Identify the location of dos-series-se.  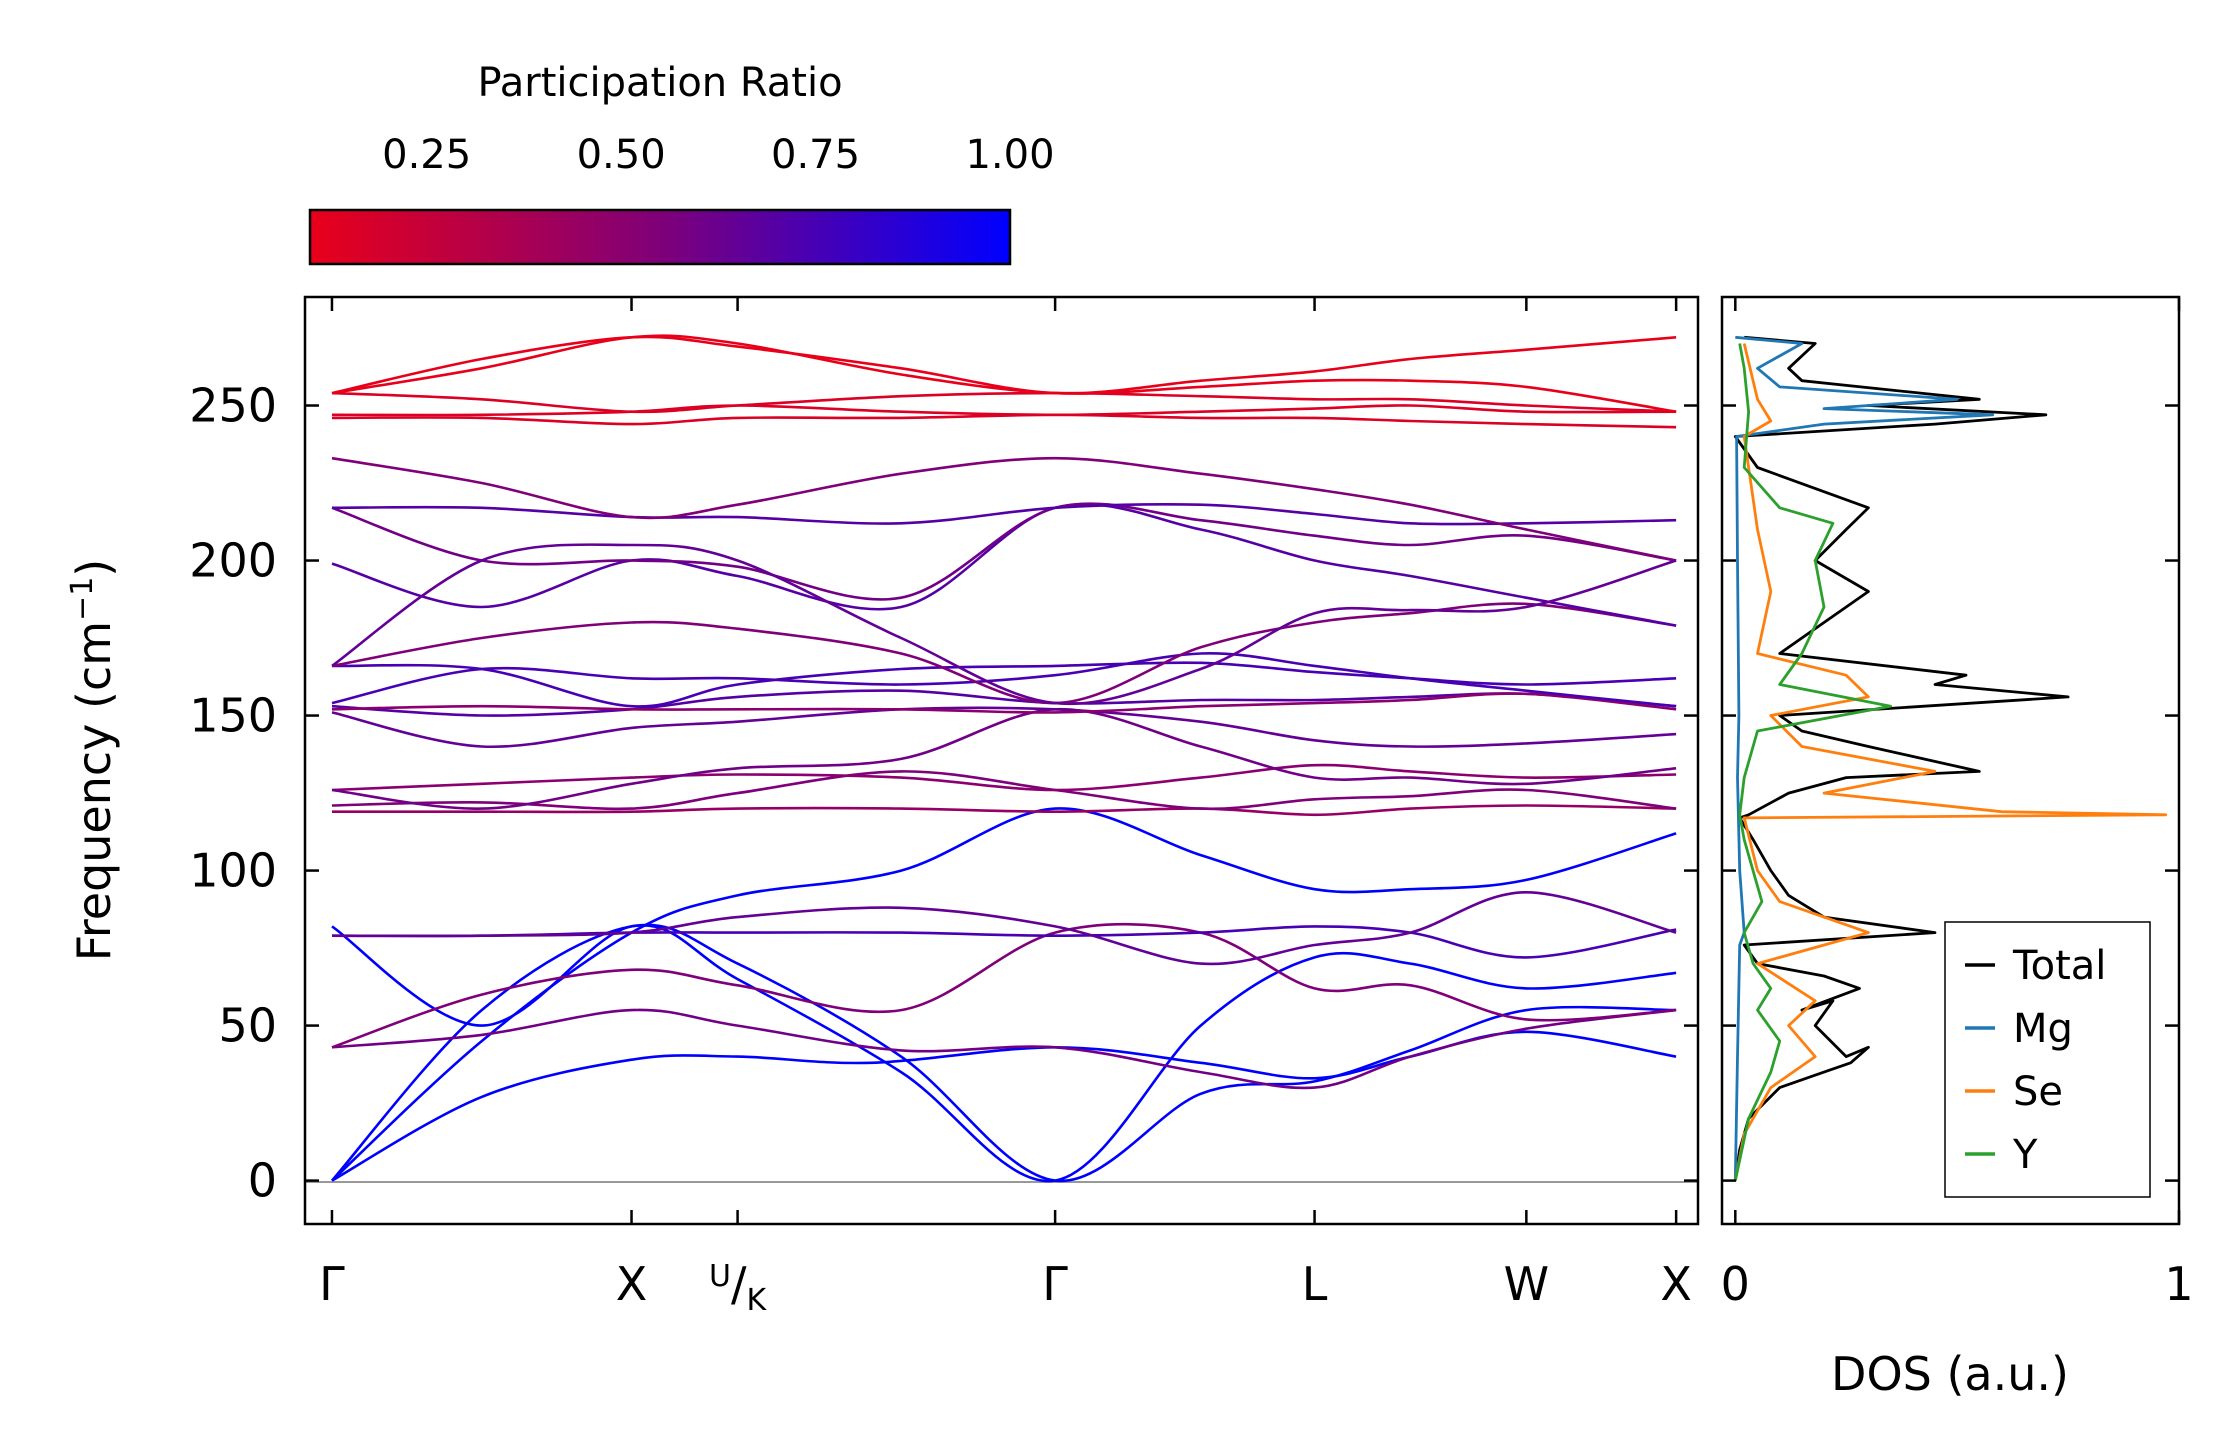
(1950, 762).